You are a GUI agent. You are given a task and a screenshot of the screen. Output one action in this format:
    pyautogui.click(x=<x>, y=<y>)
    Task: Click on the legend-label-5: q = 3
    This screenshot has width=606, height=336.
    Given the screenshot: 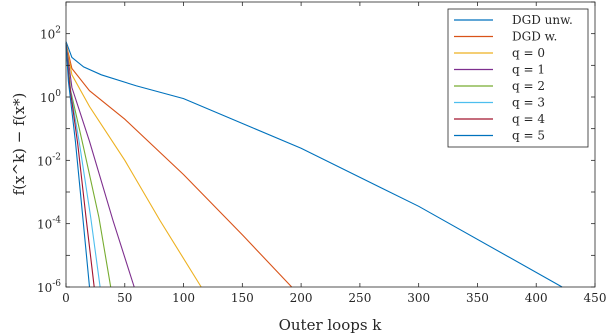 What is the action you would take?
    pyautogui.click(x=528, y=103)
    